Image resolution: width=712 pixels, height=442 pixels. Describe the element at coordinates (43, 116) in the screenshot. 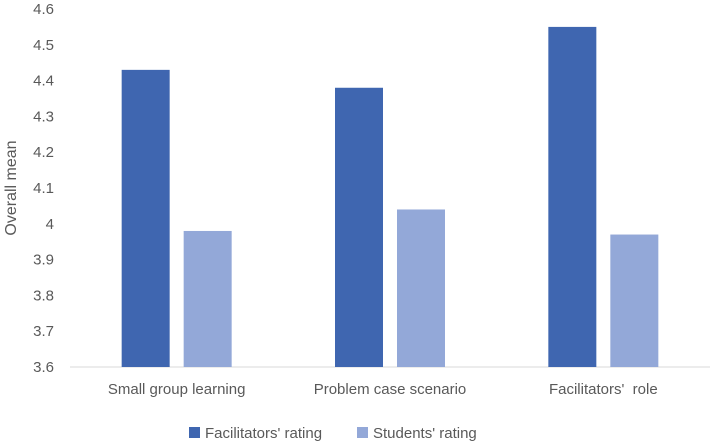

I see `y-tick-label: 4.3` at that location.